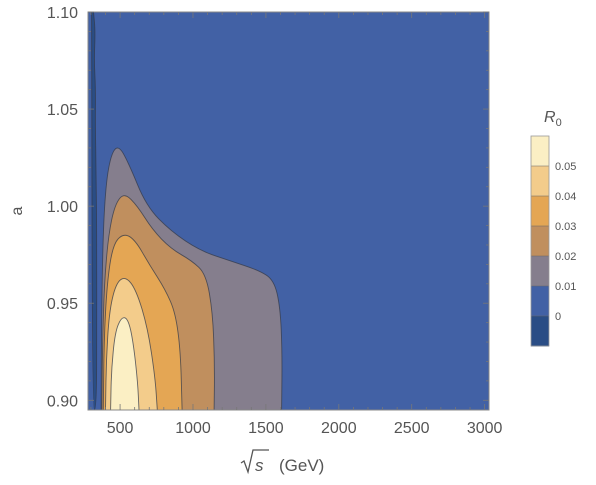 This screenshot has width=596, height=485. What do you see at coordinates (62, 207) in the screenshot?
I see `y-tick-label: 1.00` at bounding box center [62, 207].